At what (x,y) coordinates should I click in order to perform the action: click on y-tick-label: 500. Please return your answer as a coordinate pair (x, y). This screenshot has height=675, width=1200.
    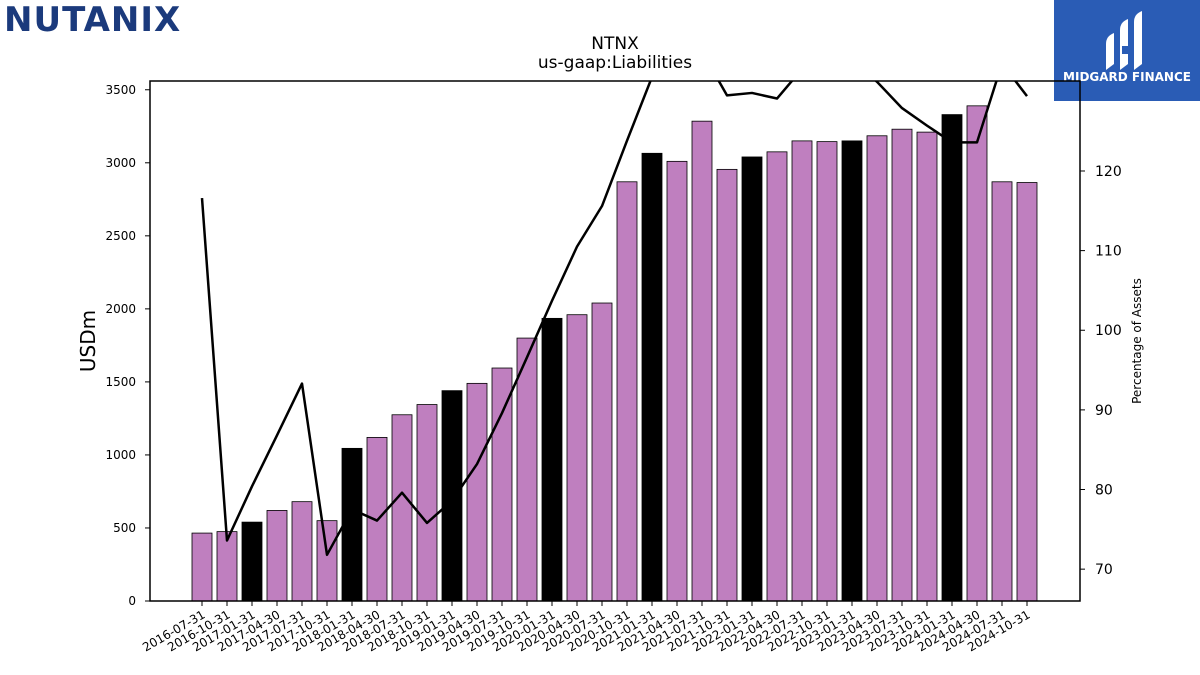
    Looking at the image, I should click on (124, 528).